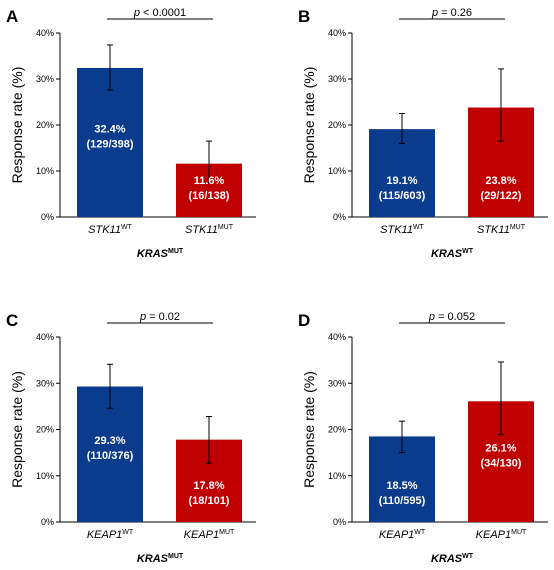 The image size is (554, 570). What do you see at coordinates (455, 13) in the screenshot?
I see `p-value-text: = 0.26` at bounding box center [455, 13].